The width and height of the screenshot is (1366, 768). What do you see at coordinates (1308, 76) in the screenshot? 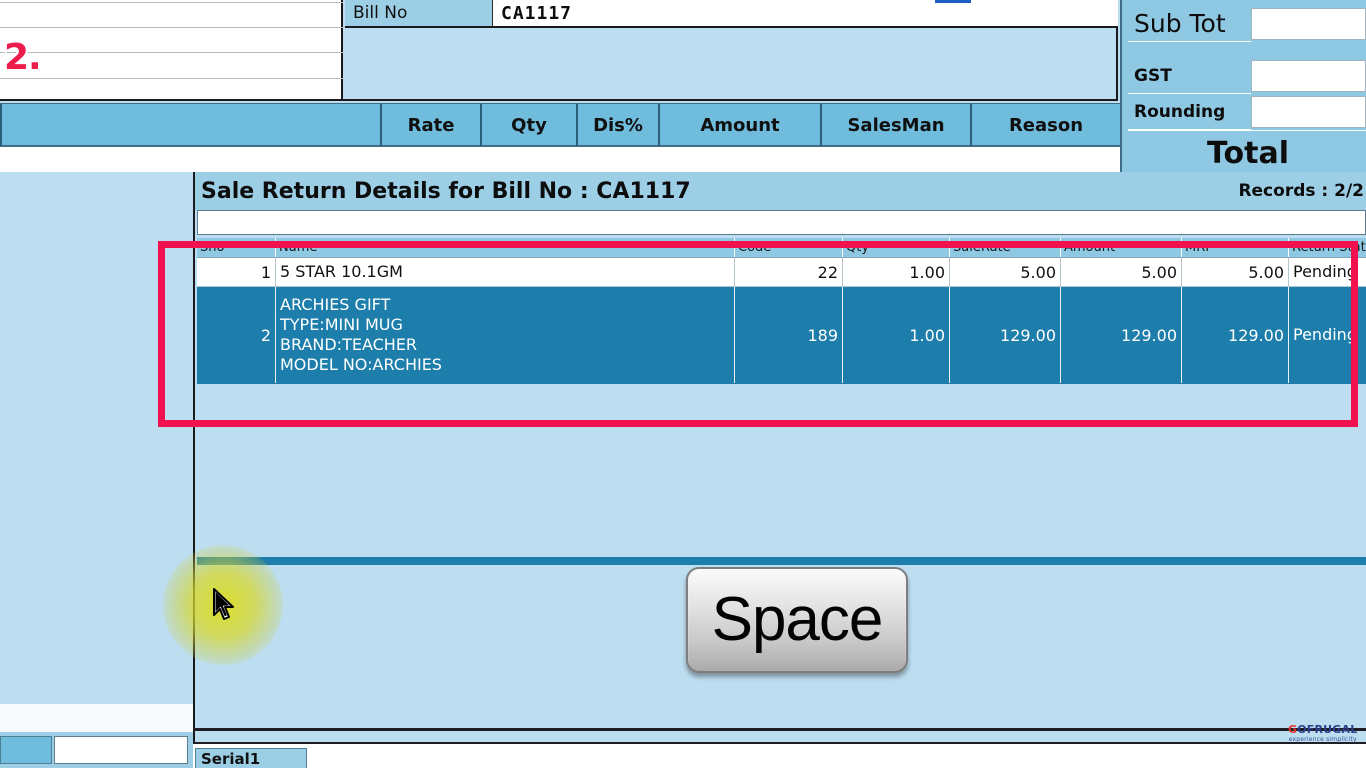
I see `gst-field` at bounding box center [1308, 76].